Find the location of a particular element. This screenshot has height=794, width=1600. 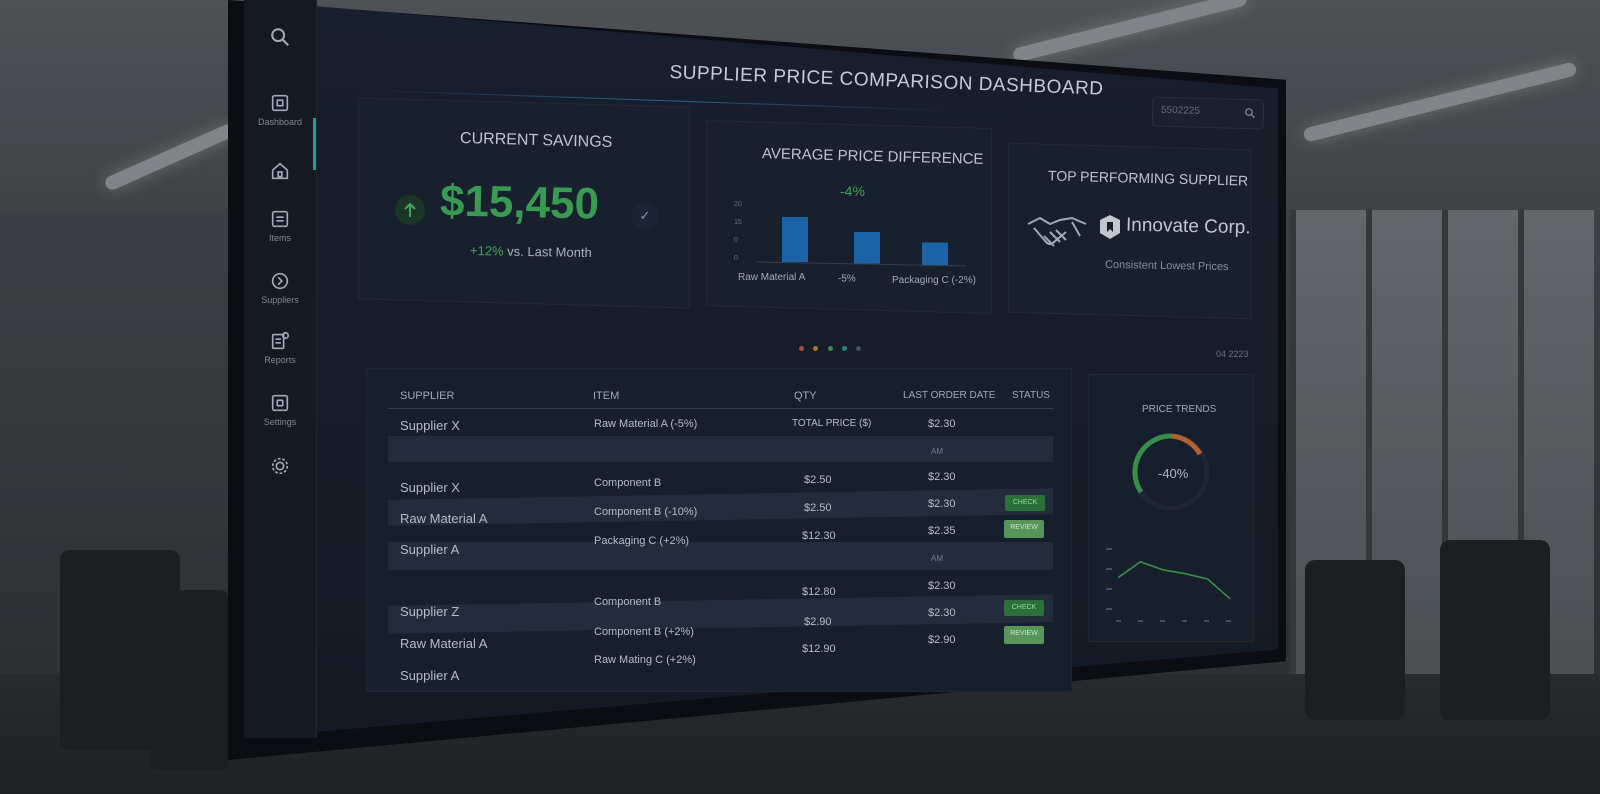

savings-change-suffix: vs. Last Month is located at coordinates (547, 252).